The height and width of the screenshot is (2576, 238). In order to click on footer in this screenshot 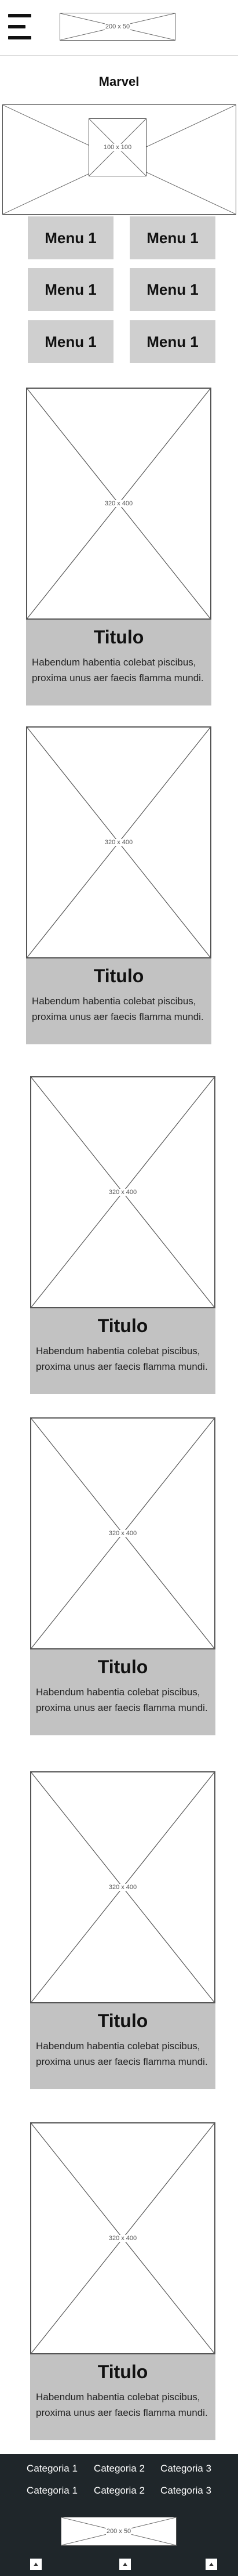, I will do `click(119, 2515)`.